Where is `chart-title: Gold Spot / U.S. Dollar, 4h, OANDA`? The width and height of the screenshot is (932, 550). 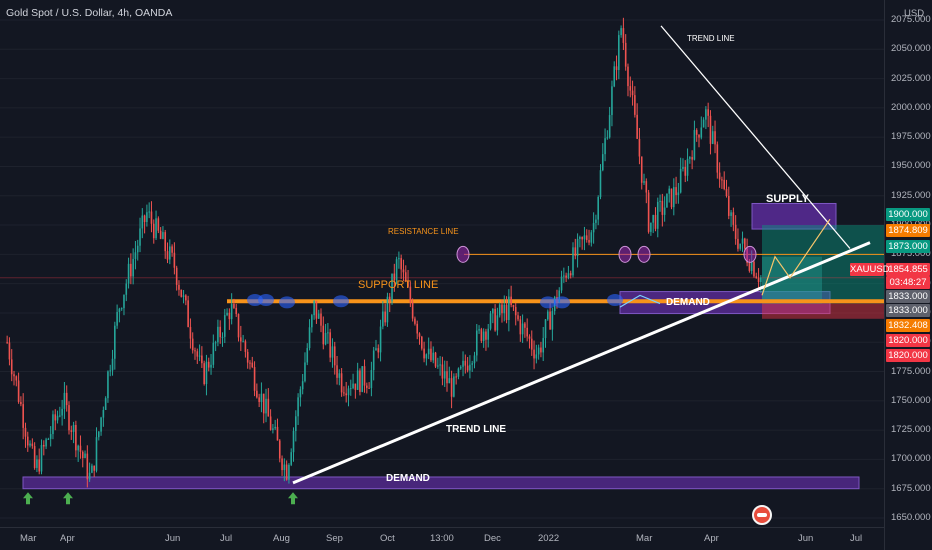
chart-title: Gold Spot / U.S. Dollar, 4h, OANDA is located at coordinates (89, 13).